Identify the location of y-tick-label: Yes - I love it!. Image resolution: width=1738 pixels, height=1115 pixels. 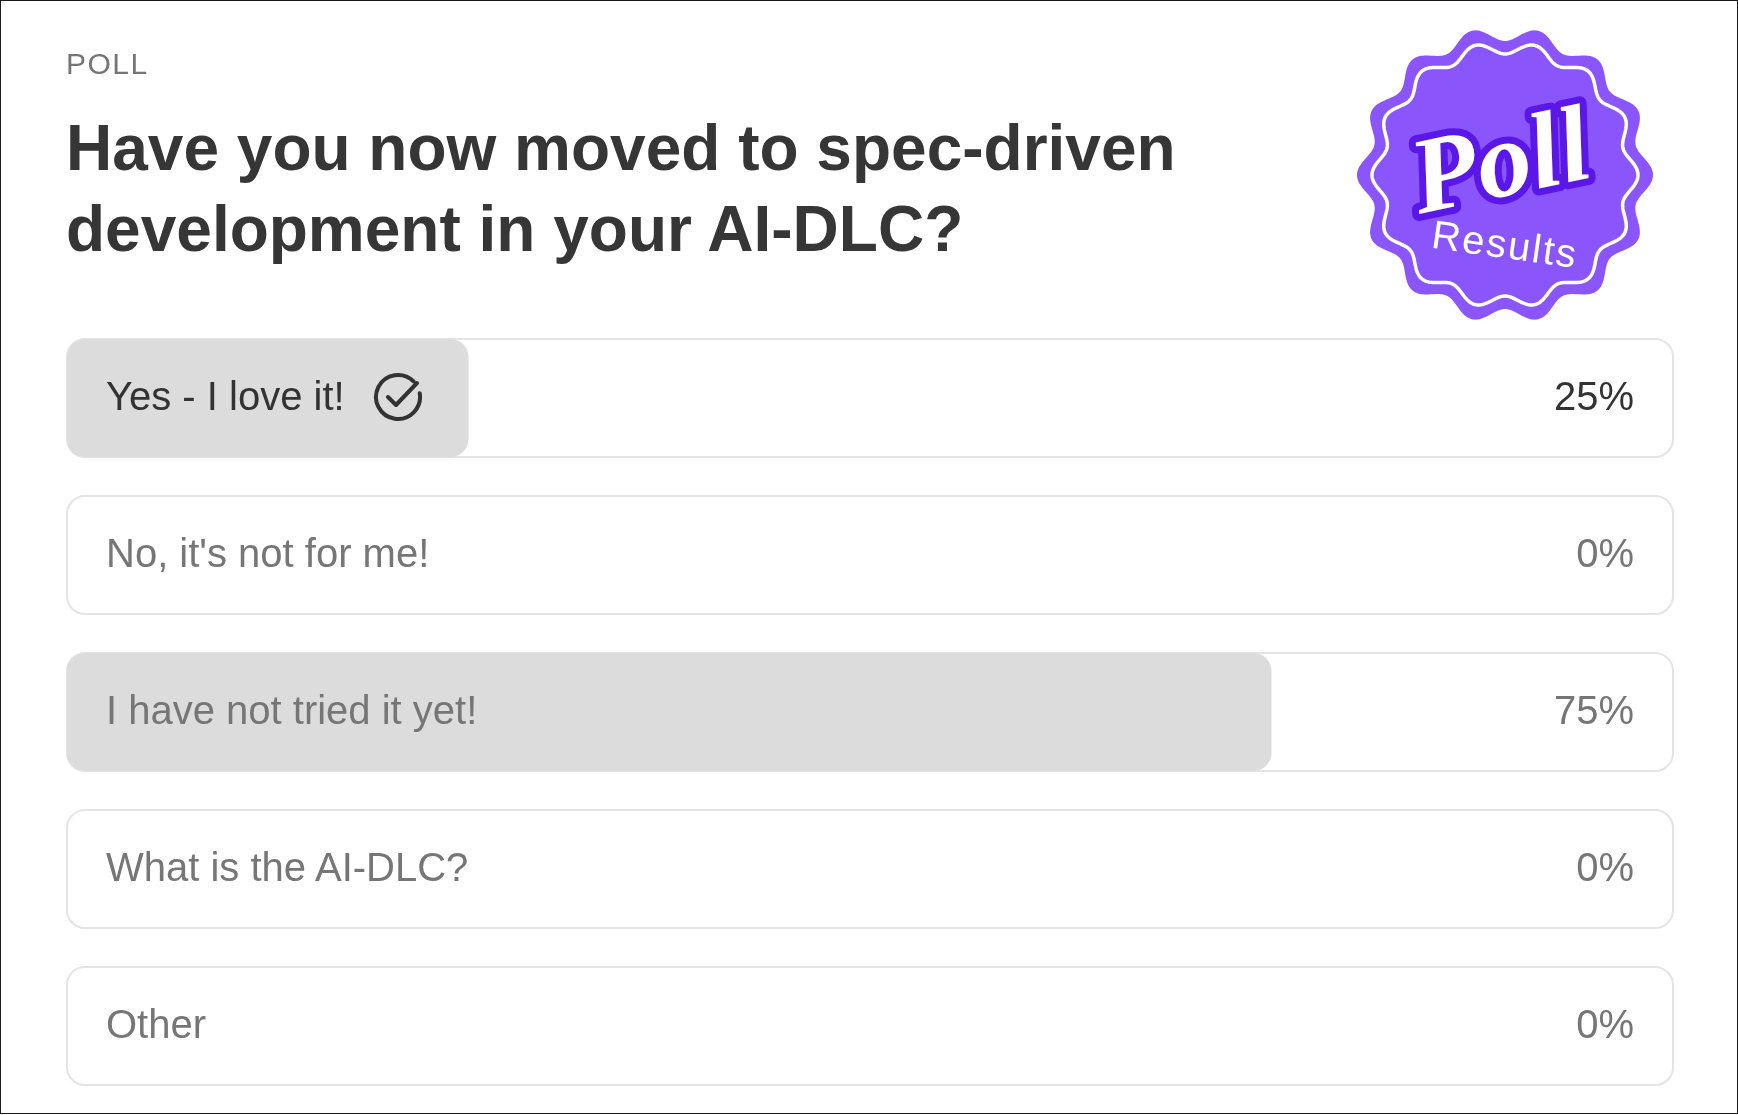
(225, 396).